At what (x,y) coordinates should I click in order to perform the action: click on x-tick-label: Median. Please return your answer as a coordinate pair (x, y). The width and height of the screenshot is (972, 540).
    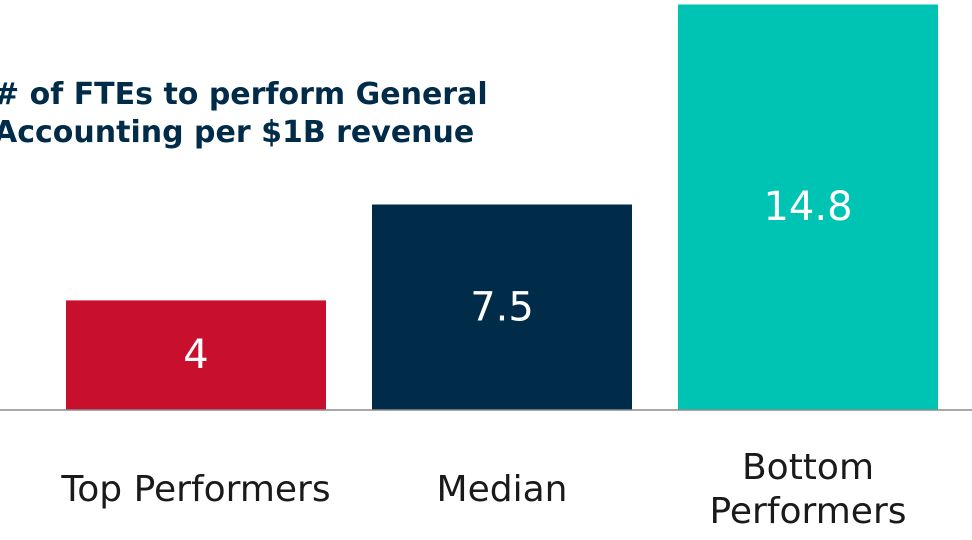
    Looking at the image, I should click on (502, 489).